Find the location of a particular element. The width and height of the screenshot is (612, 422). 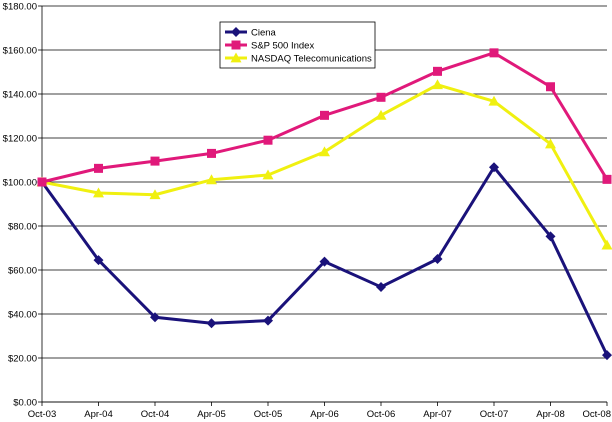

legend-entry: Ciena is located at coordinates (251, 33).